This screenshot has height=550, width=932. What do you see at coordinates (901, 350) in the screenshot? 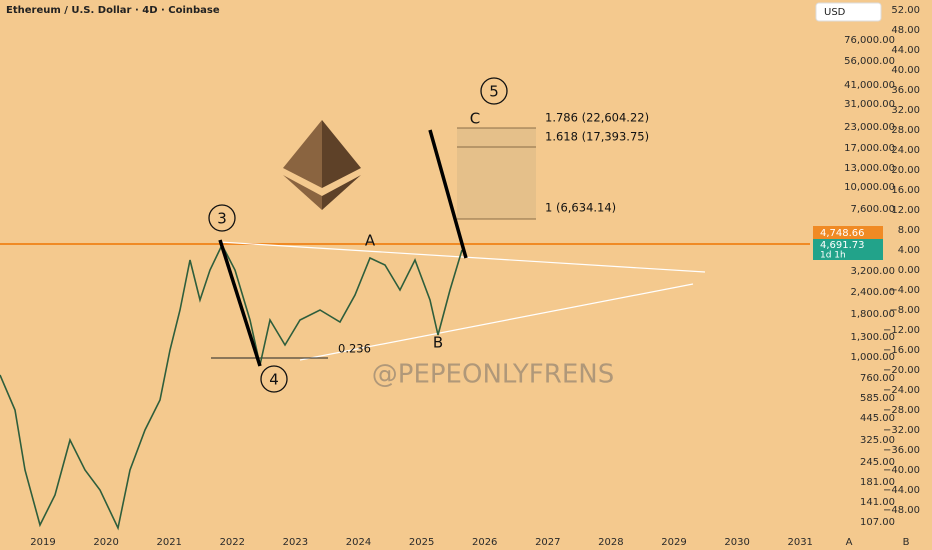
I see `percent-axis-label: −16.00` at bounding box center [901, 350].